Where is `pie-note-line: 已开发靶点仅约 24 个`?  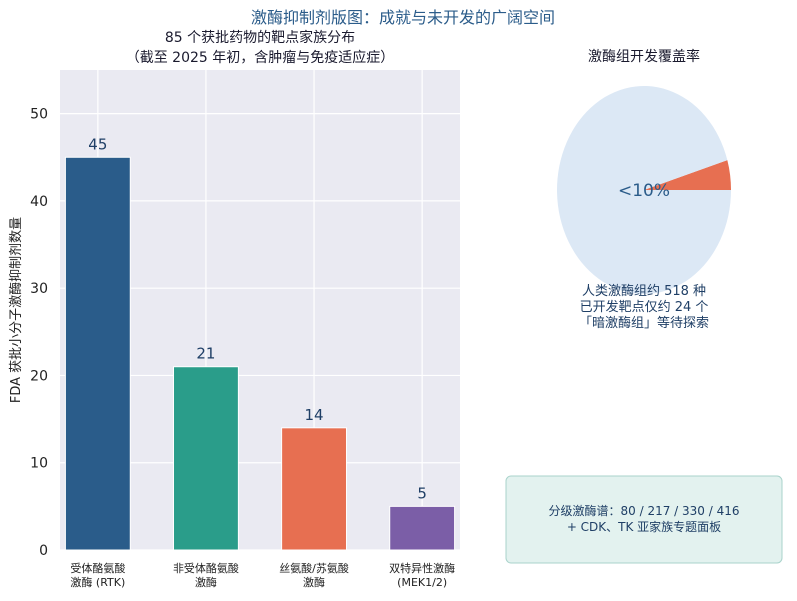 pie-note-line: 已开发靶点仅约 24 个 is located at coordinates (644, 307).